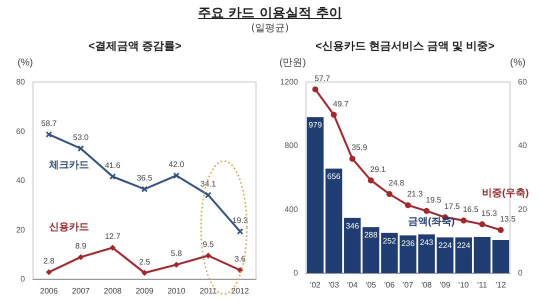 The height and width of the screenshot is (303, 540). What do you see at coordinates (352, 285) in the screenshot?
I see `x-tick-label: '04` at bounding box center [352, 285].